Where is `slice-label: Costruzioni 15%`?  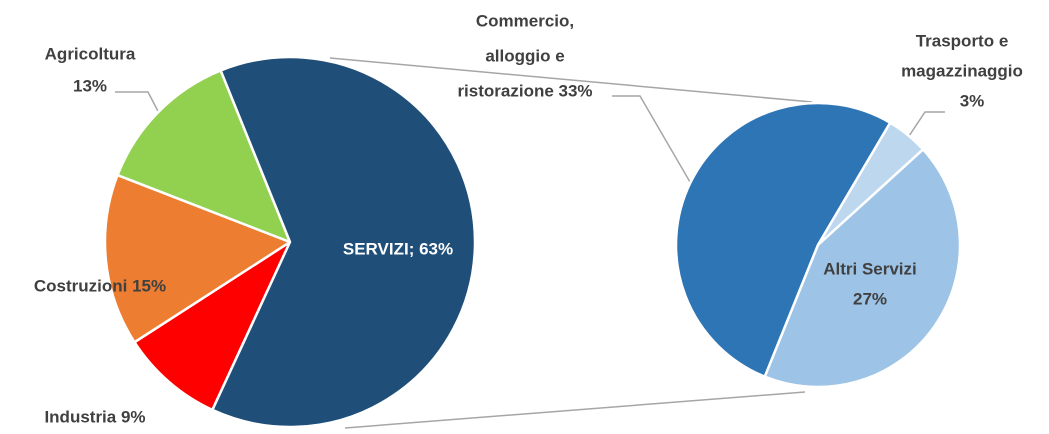
slice-label: Costruzioni 15% is located at coordinates (100, 285).